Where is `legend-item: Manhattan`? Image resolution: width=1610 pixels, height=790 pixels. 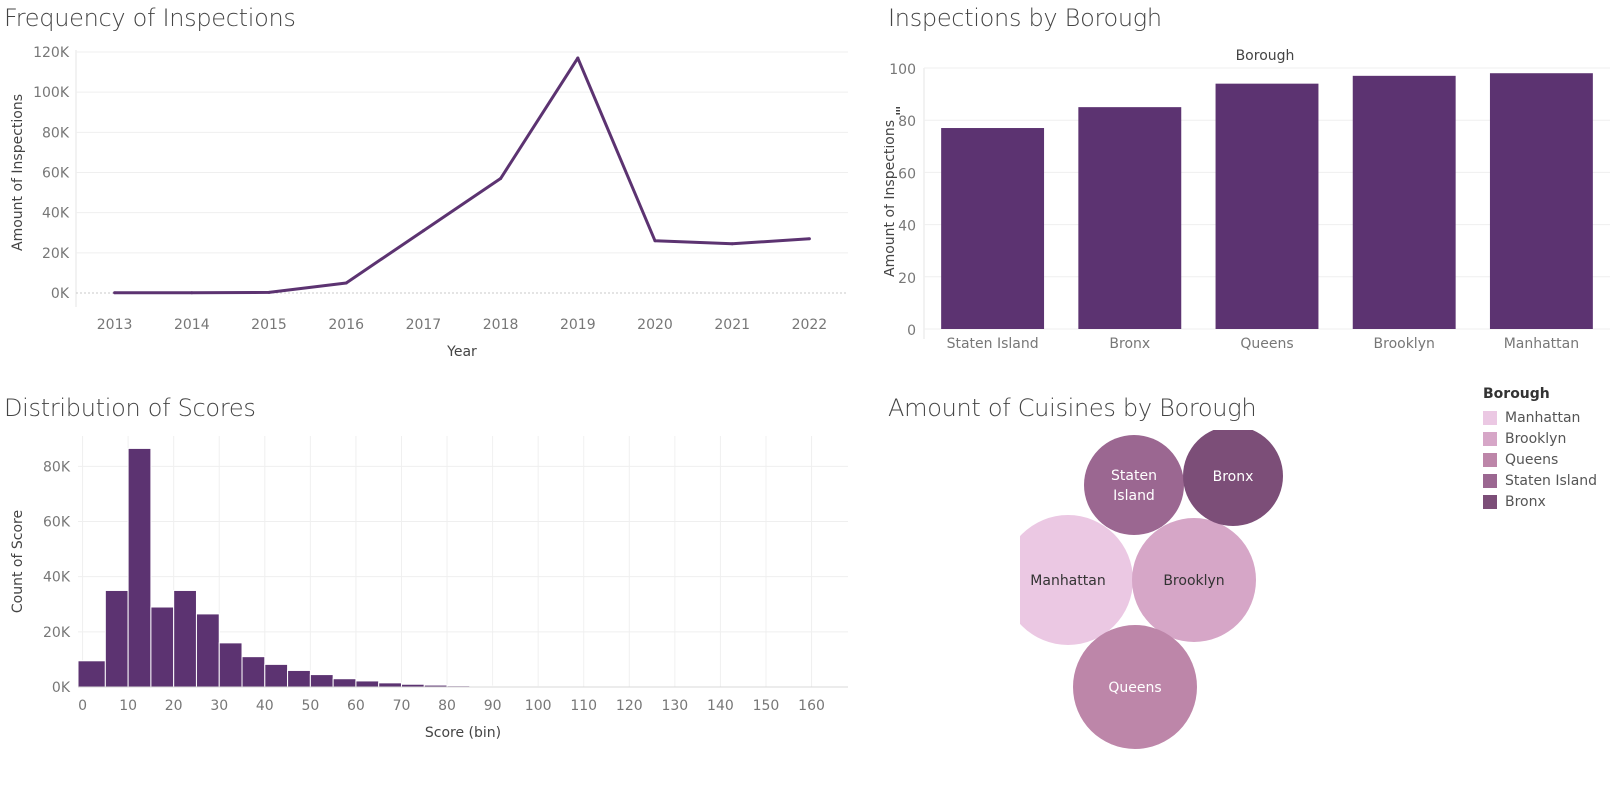 legend-item: Manhattan is located at coordinates (1540, 417).